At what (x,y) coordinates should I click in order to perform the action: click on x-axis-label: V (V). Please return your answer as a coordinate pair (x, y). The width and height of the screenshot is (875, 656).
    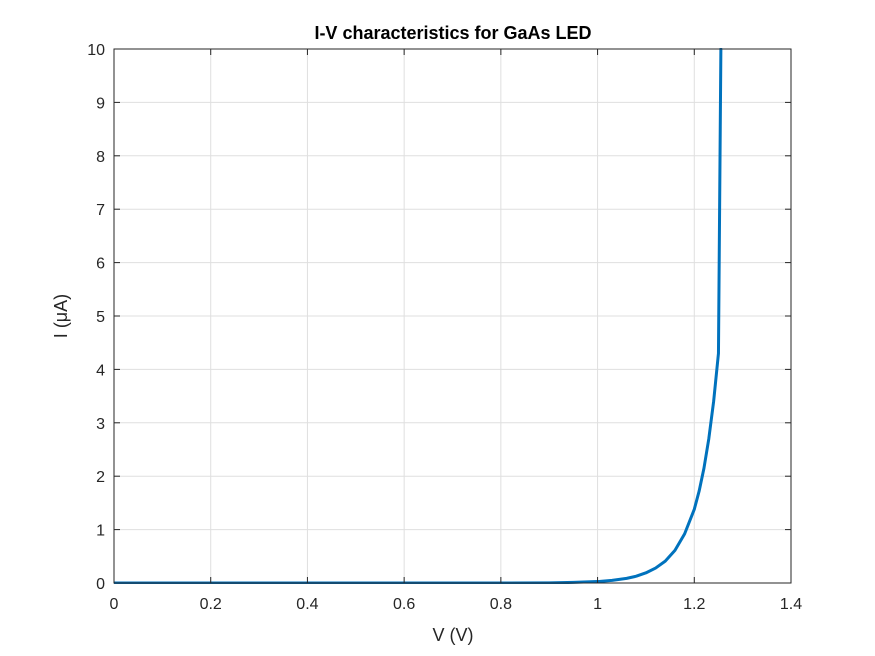
    Looking at the image, I should click on (452, 635).